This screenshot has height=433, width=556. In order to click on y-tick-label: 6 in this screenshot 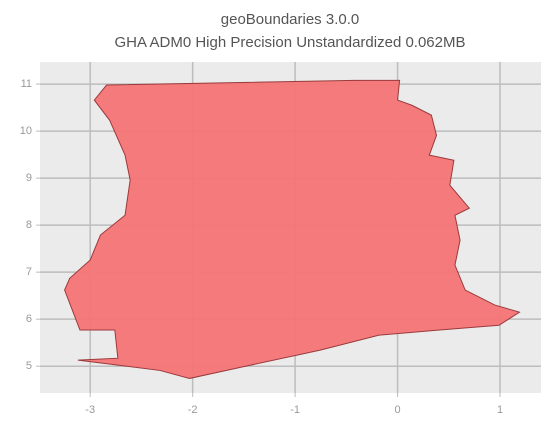, I will do `click(29, 319)`.